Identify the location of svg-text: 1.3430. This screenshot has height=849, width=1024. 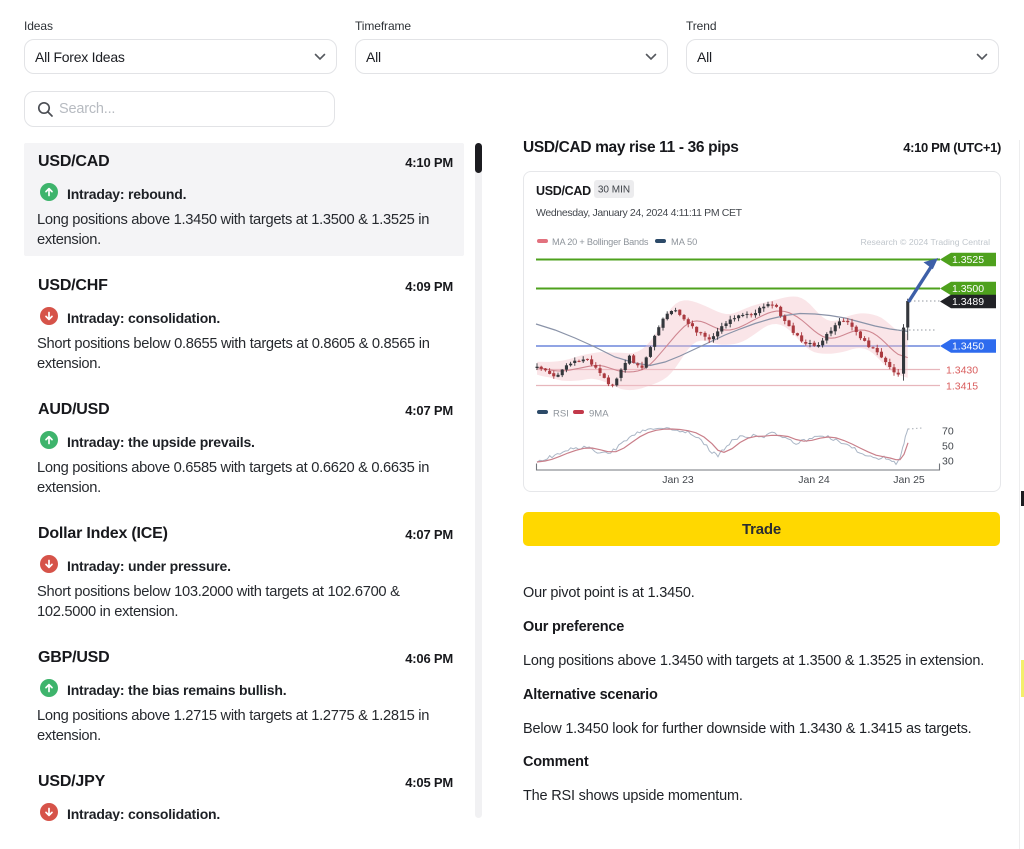
(962, 371).